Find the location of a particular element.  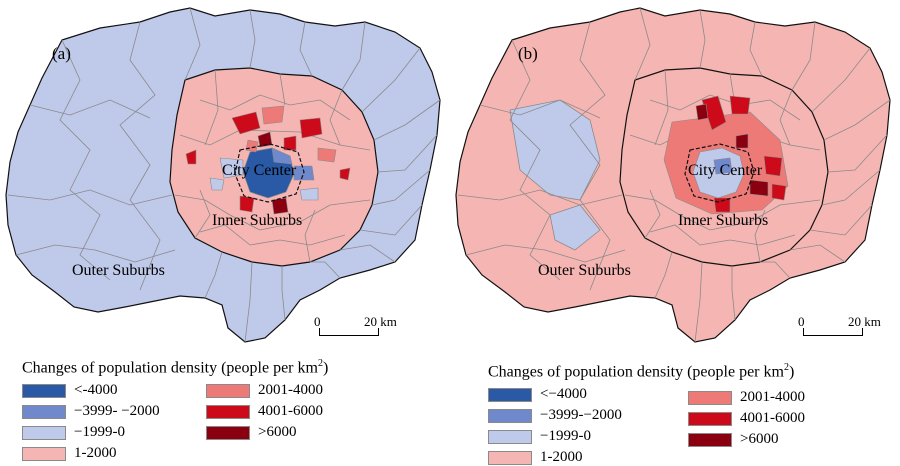

scale-bar-b: 0 20 km is located at coordinates (848, 329).